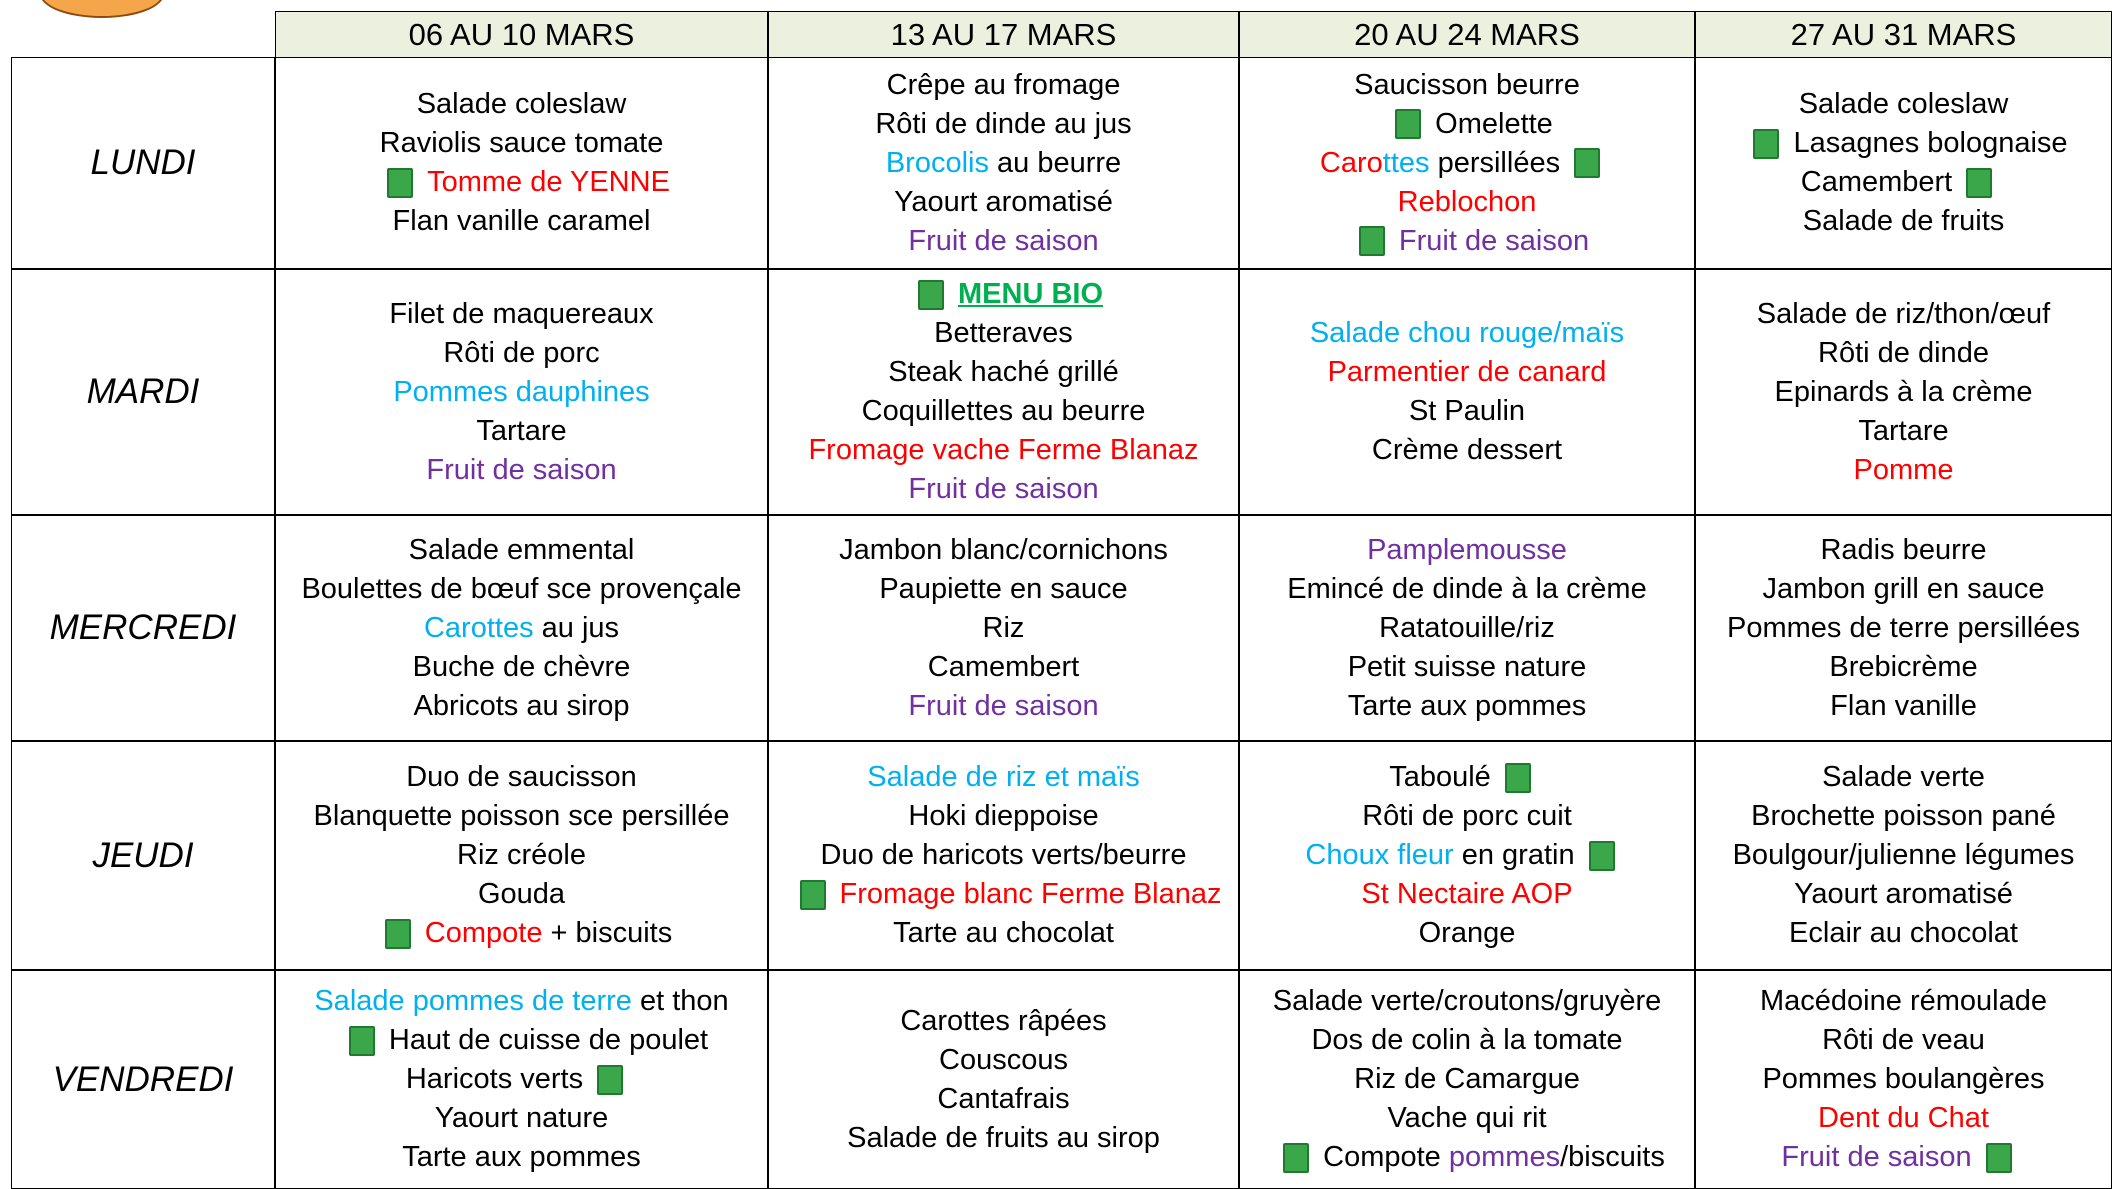 The height and width of the screenshot is (1189, 2112). What do you see at coordinates (521, 549) in the screenshot?
I see `menu-text: Salade emmental` at bounding box center [521, 549].